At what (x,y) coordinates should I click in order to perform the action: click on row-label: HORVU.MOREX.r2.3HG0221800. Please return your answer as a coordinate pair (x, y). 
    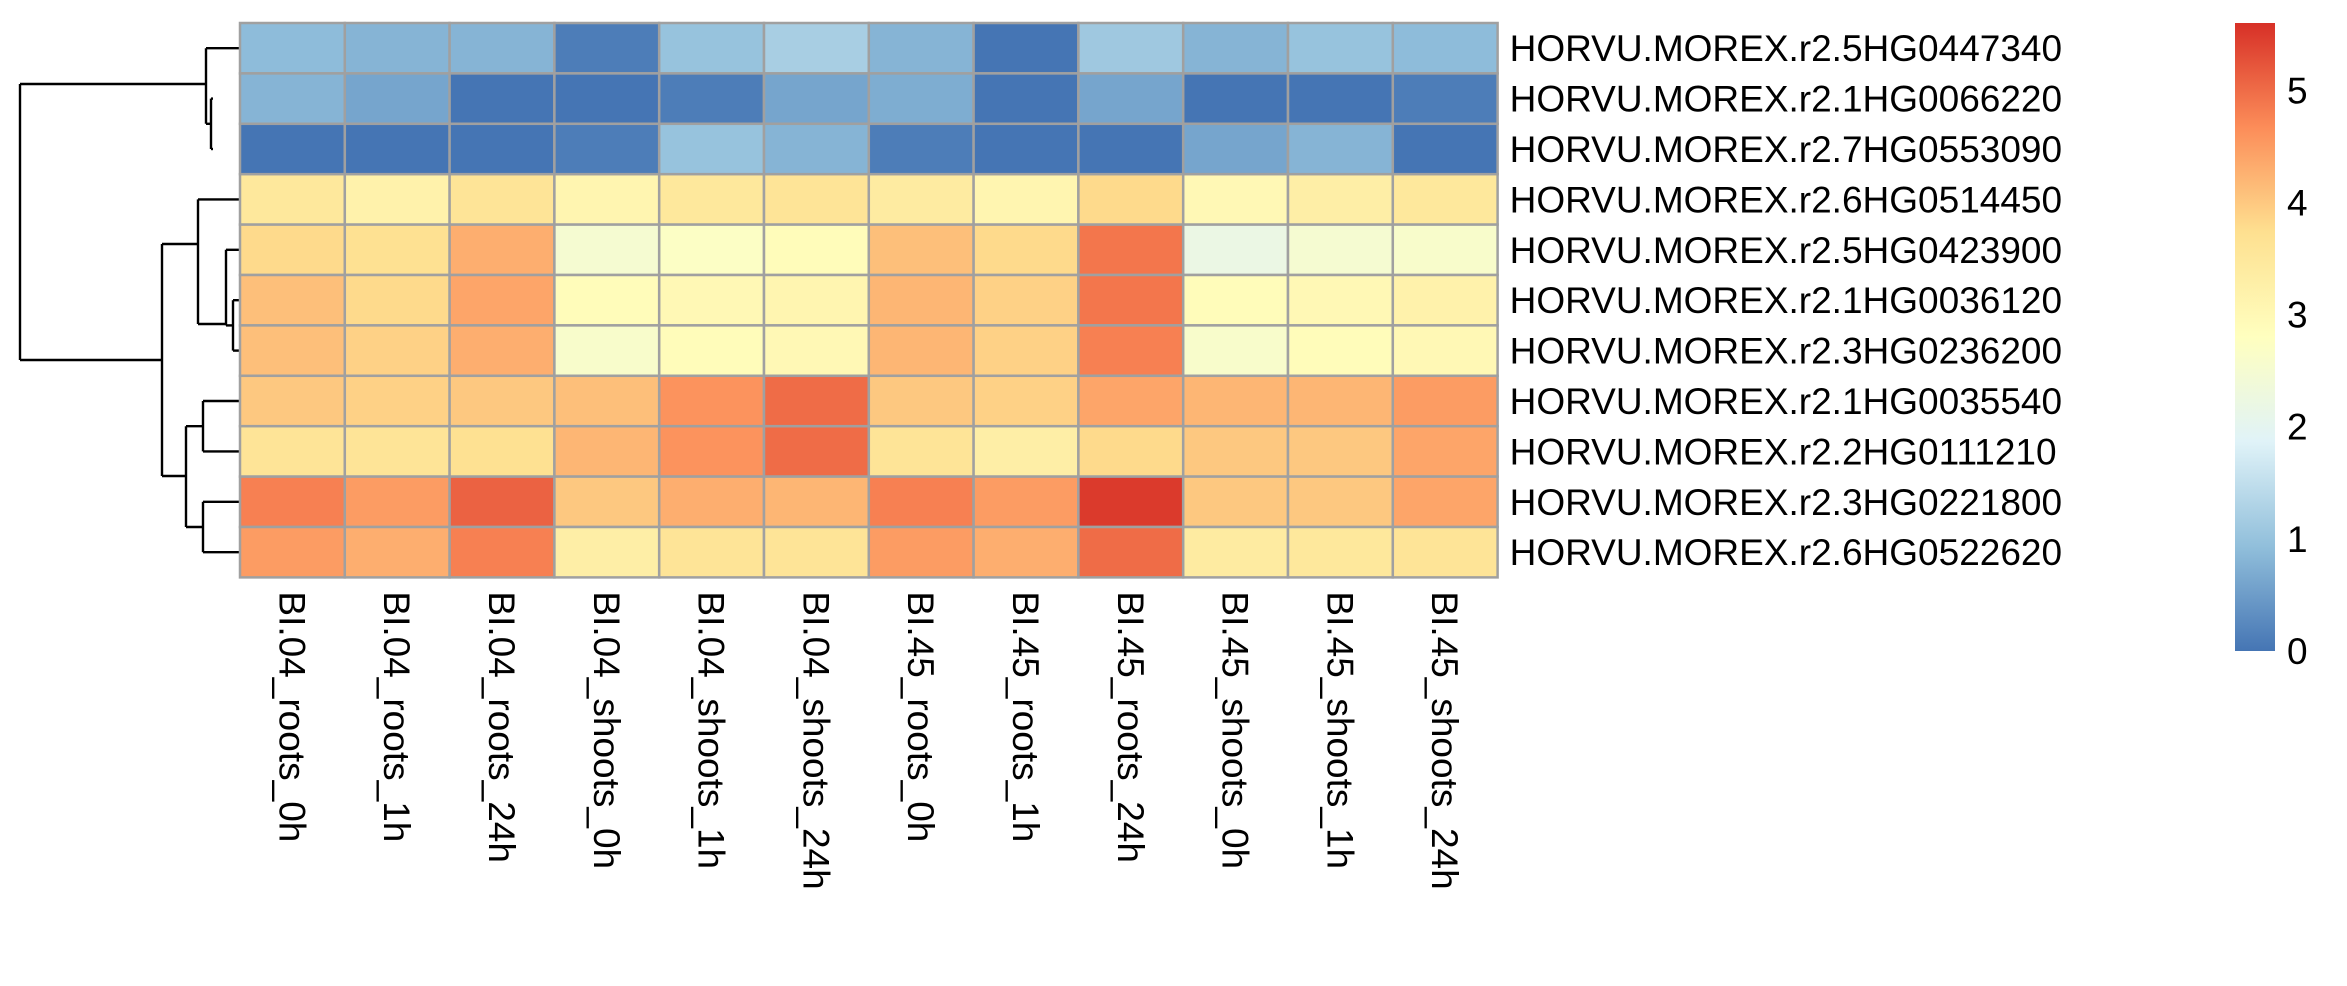
    Looking at the image, I should click on (1786, 502).